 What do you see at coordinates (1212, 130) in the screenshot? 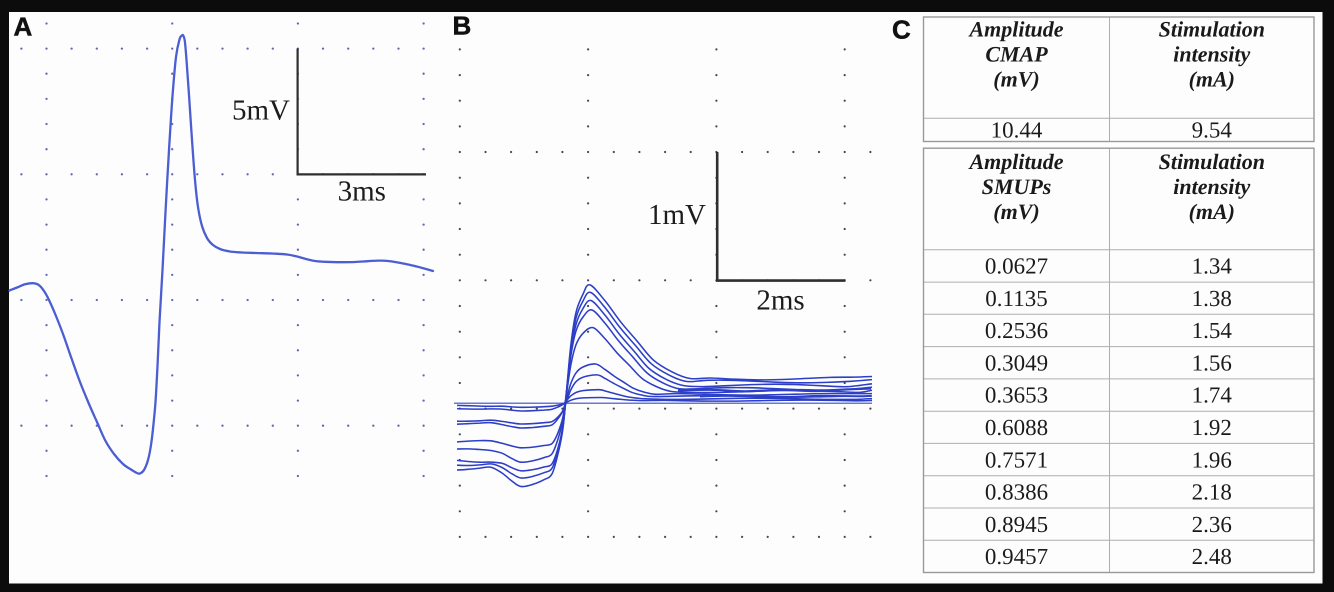
I see `svg-text: 9.54` at bounding box center [1212, 130].